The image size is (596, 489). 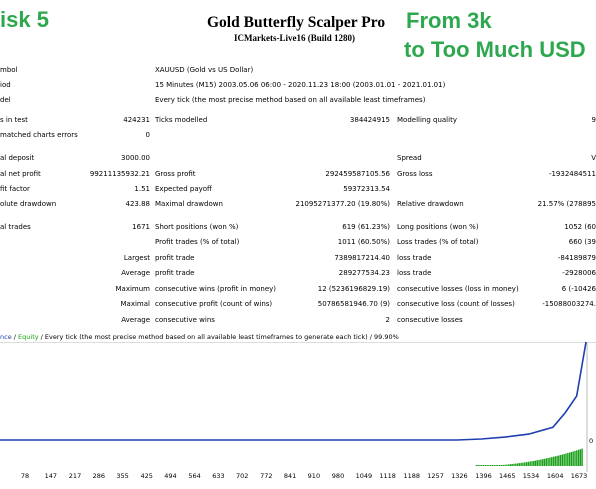 What do you see at coordinates (216, 289) in the screenshot?
I see `max-consecutive-wins-label: consecutive wins (profit in money)` at bounding box center [216, 289].